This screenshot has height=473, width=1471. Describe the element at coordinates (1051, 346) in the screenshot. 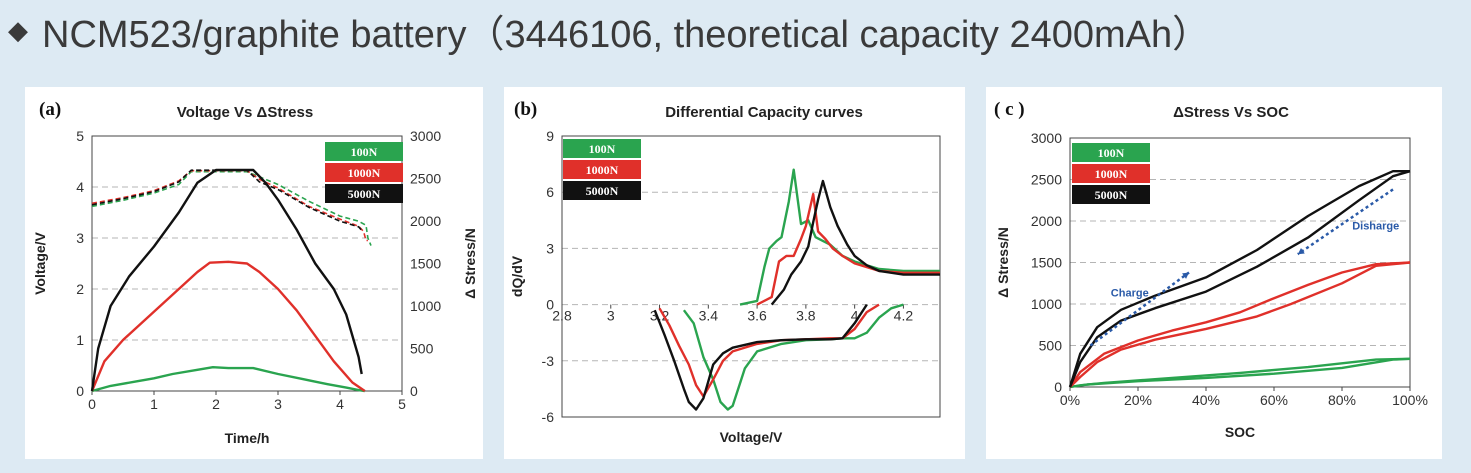

I see `y-tick-label: 500` at that location.